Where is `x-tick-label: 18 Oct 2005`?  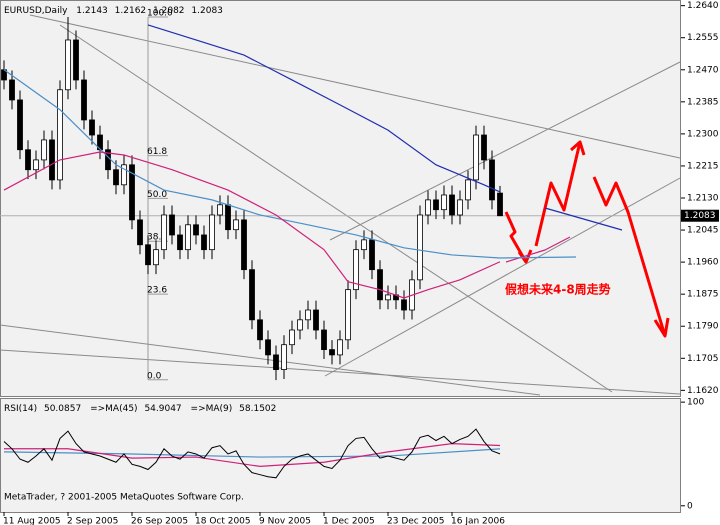 x-tick-label: 18 Oct 2005 is located at coordinates (223, 521).